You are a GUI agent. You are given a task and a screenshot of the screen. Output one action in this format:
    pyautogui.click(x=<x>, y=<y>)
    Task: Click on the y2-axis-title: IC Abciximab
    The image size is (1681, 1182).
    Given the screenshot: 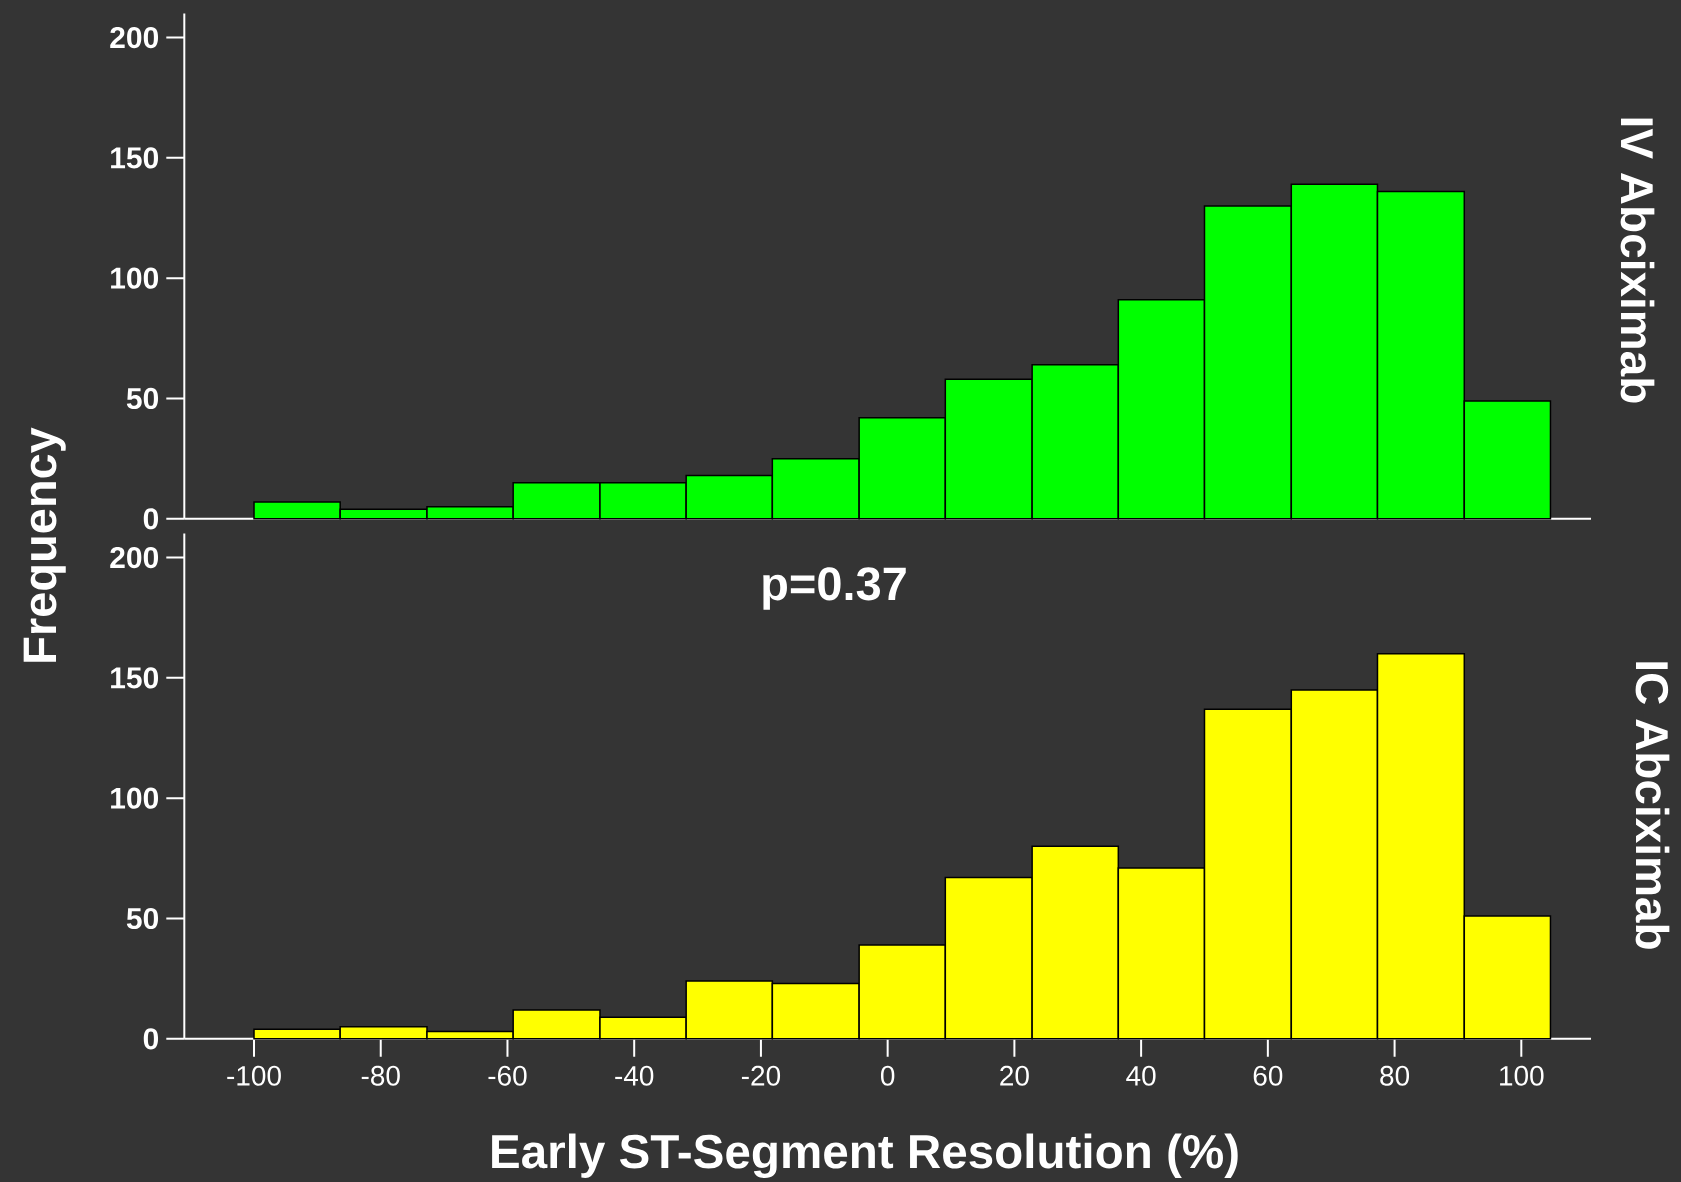 What is the action you would take?
    pyautogui.click(x=1652, y=805)
    